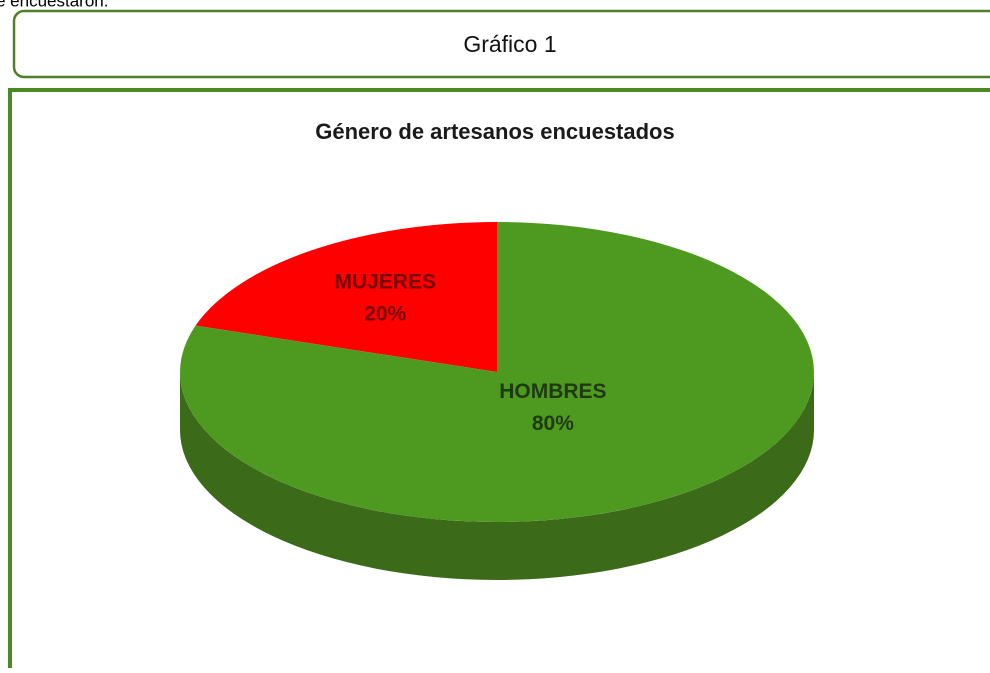 Image resolution: width=990 pixels, height=673 pixels. Describe the element at coordinates (385, 314) in the screenshot. I see `slice-value-label: 20%` at that location.